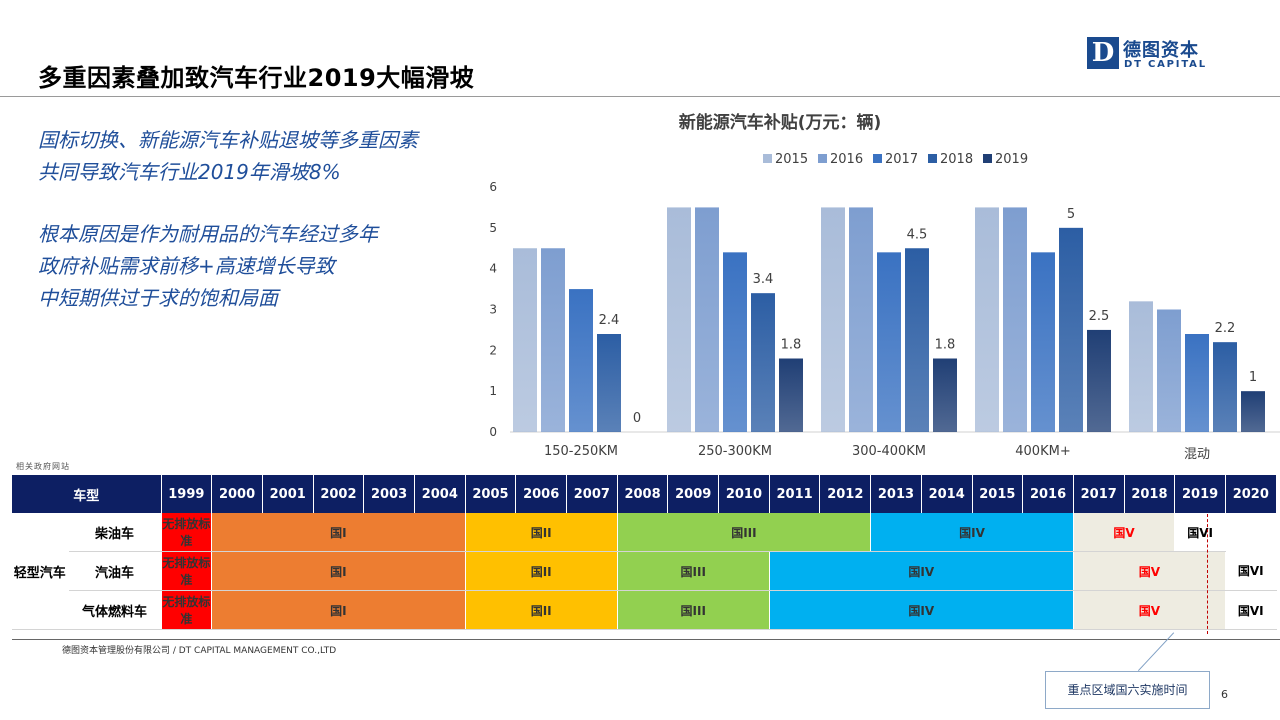 The image size is (1280, 720). Describe the element at coordinates (1150, 494) in the screenshot. I see `table-header-year: 2018` at that location.